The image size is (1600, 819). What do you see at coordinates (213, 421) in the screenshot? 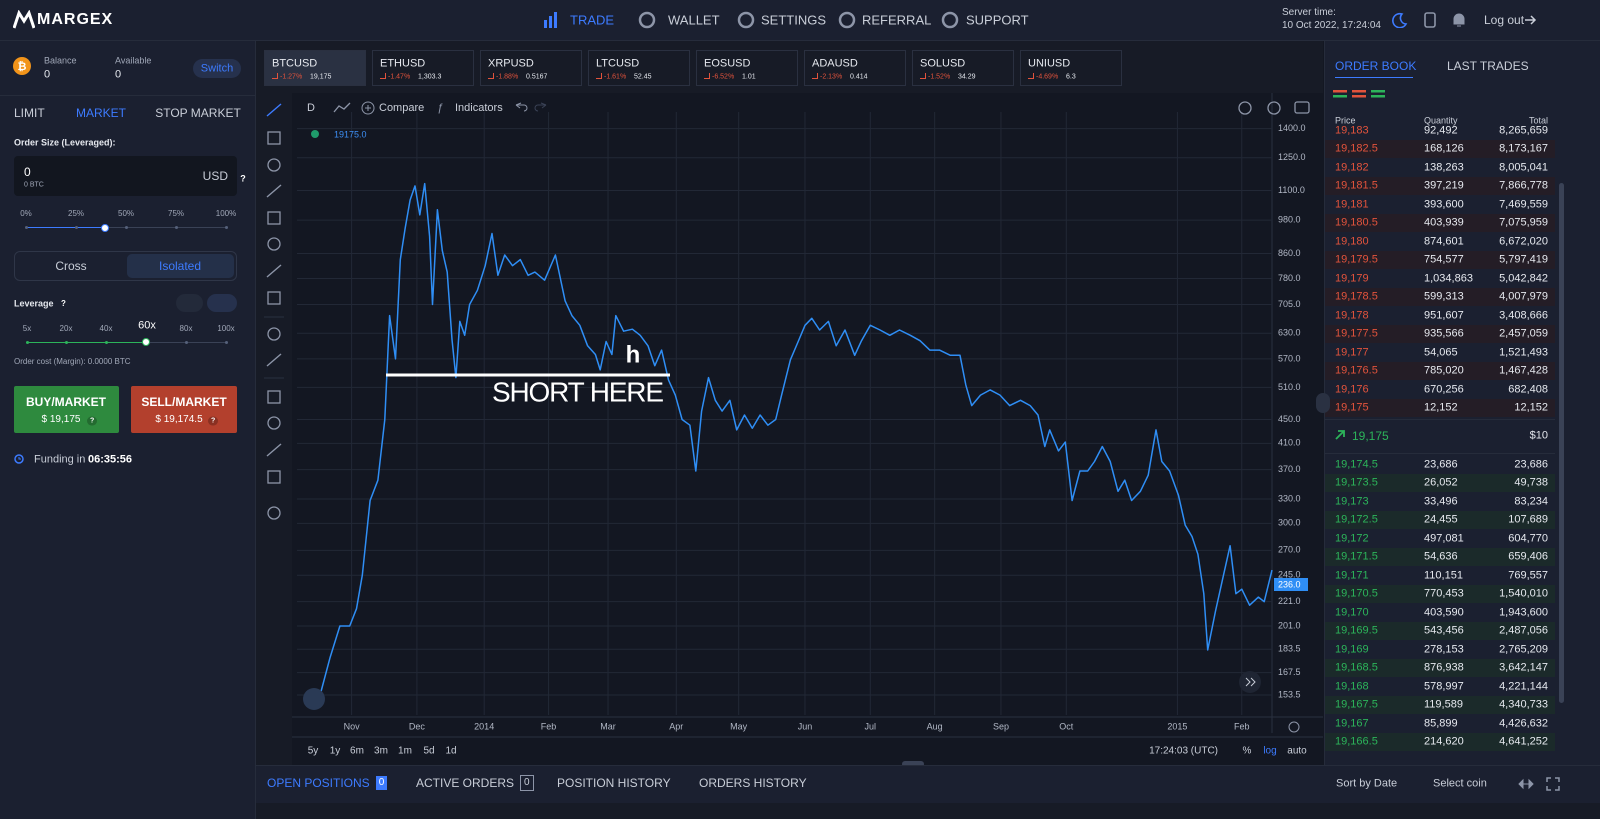
I see `help-icon: ?` at bounding box center [213, 421].